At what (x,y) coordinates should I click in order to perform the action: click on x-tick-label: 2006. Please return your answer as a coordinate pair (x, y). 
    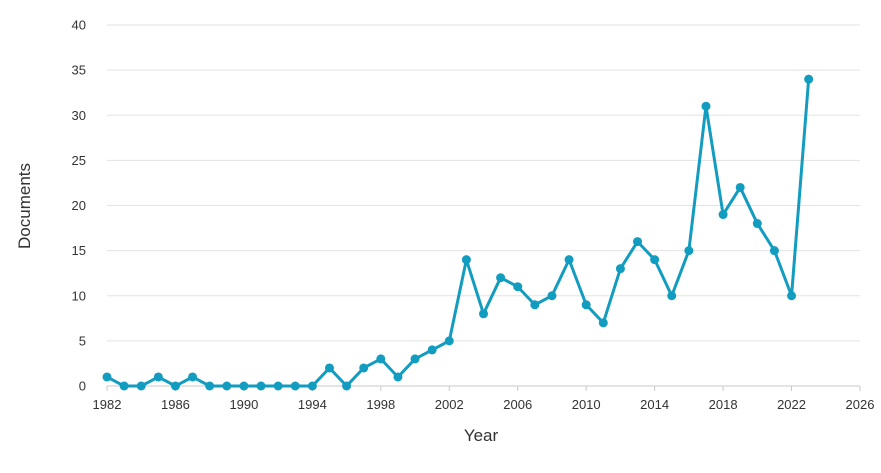
    Looking at the image, I should click on (517, 404).